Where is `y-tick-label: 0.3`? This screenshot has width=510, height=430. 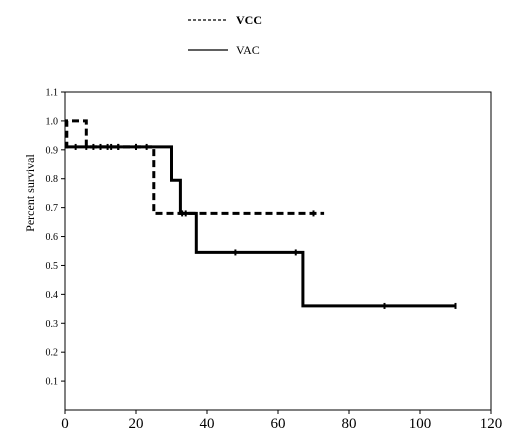 y-tick-label: 0.3 is located at coordinates (52, 324).